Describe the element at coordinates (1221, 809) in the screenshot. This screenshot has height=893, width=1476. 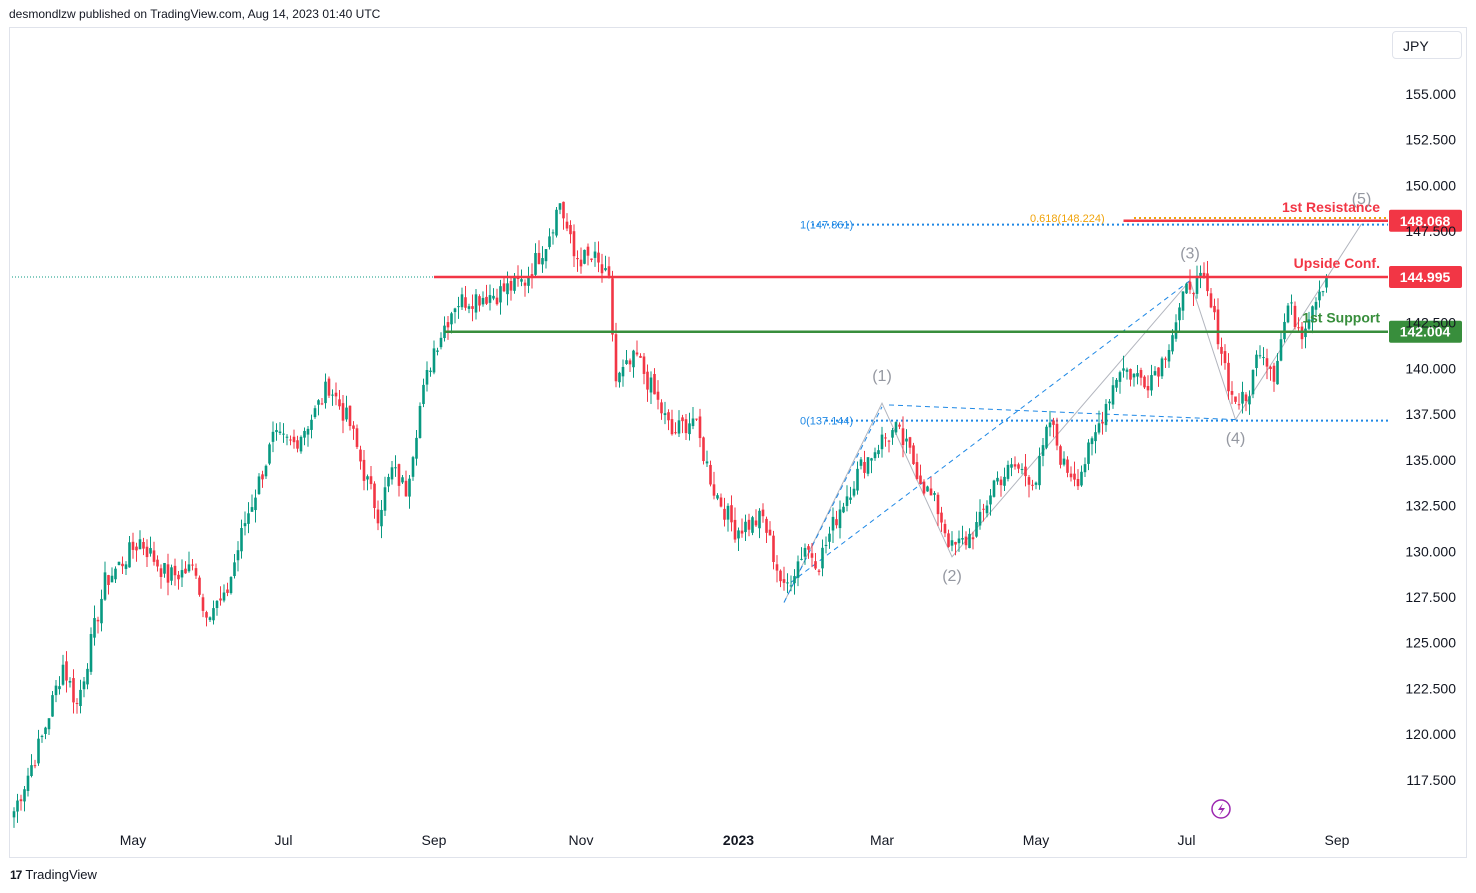
I see `lightning-icon` at that location.